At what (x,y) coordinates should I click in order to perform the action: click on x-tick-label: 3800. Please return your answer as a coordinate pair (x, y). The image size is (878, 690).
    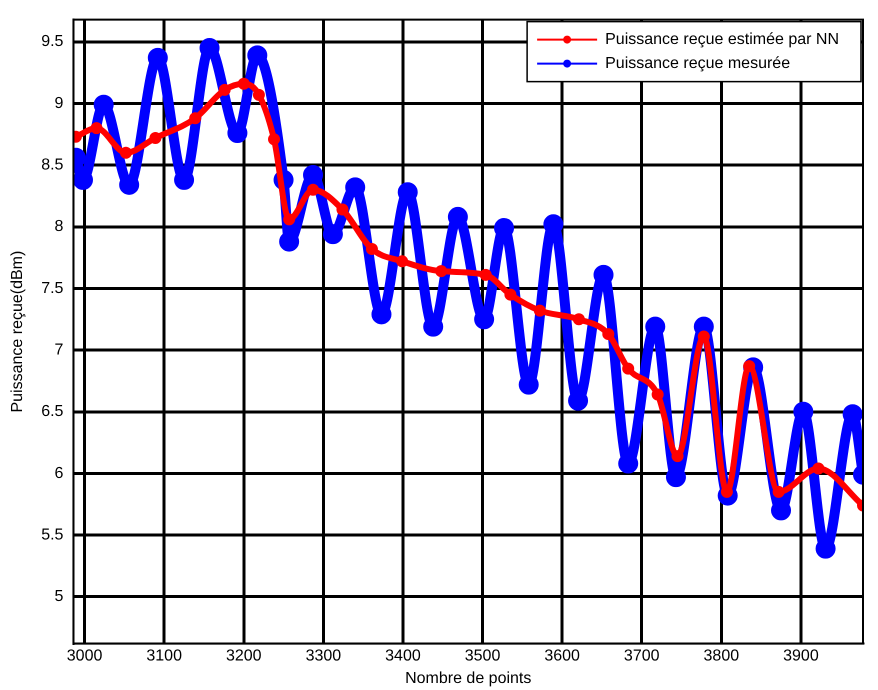
    Looking at the image, I should click on (722, 656).